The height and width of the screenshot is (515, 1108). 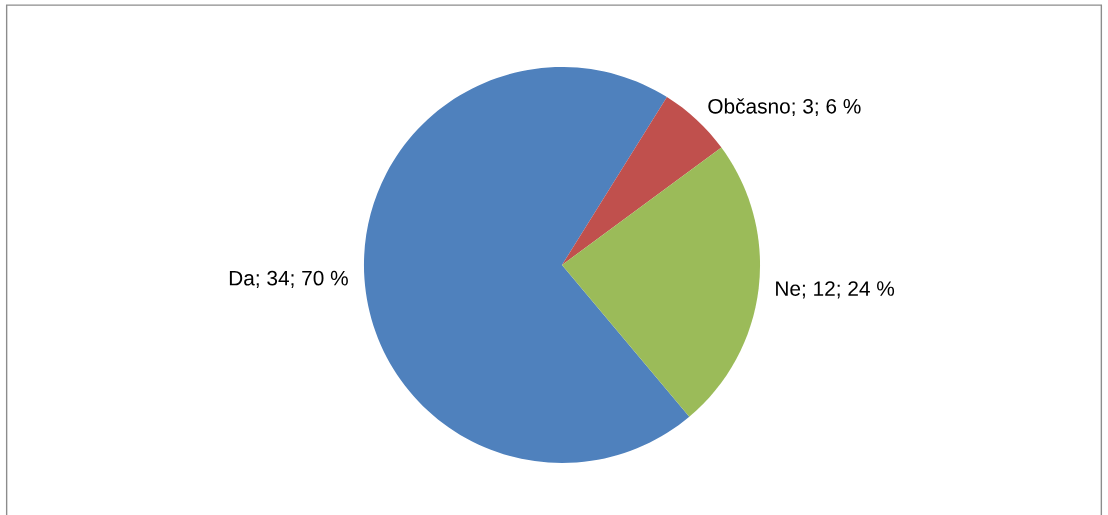 What do you see at coordinates (784, 107) in the screenshot?
I see `slice-label: Občasno; 3; 6 %` at bounding box center [784, 107].